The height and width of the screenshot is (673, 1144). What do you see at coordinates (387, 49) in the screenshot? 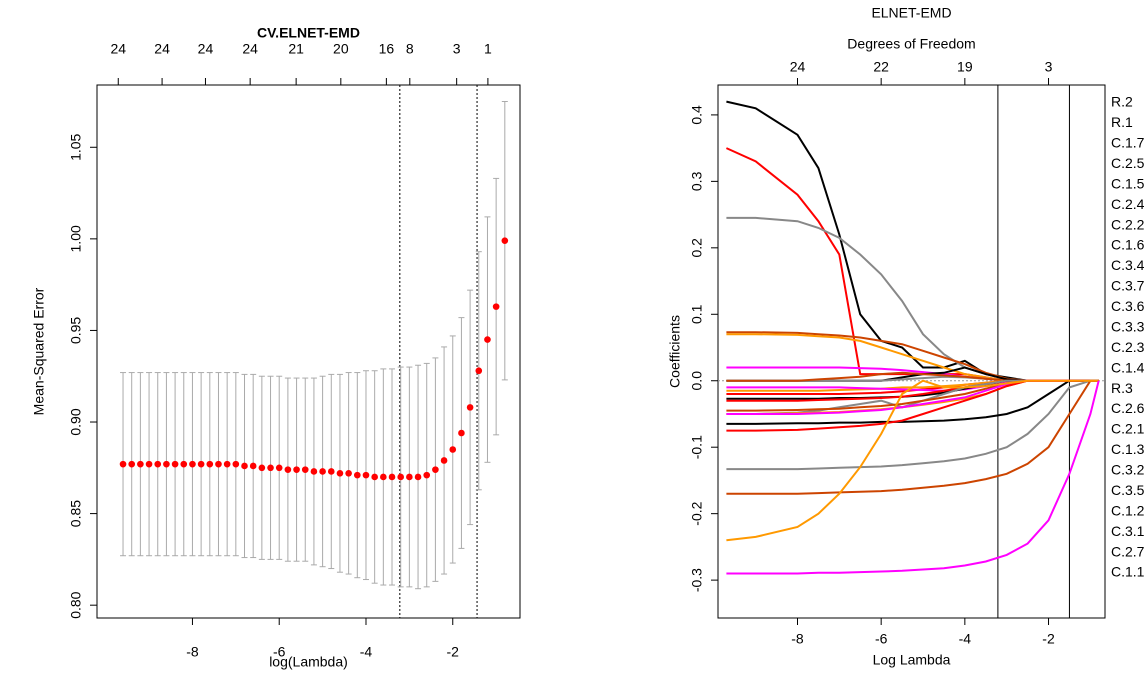
I see `top-tick-label: 16` at bounding box center [387, 49].